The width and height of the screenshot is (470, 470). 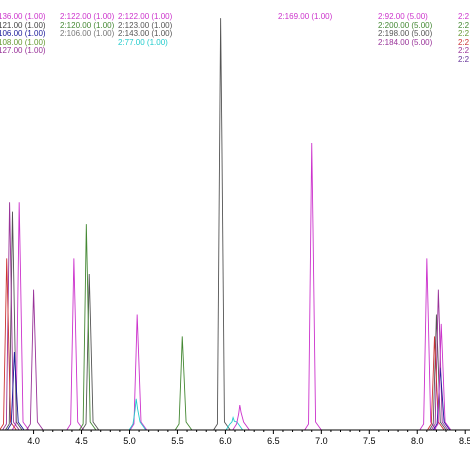 I want to click on legend-label: 2:200.00 (5.00), so click(x=405, y=25).